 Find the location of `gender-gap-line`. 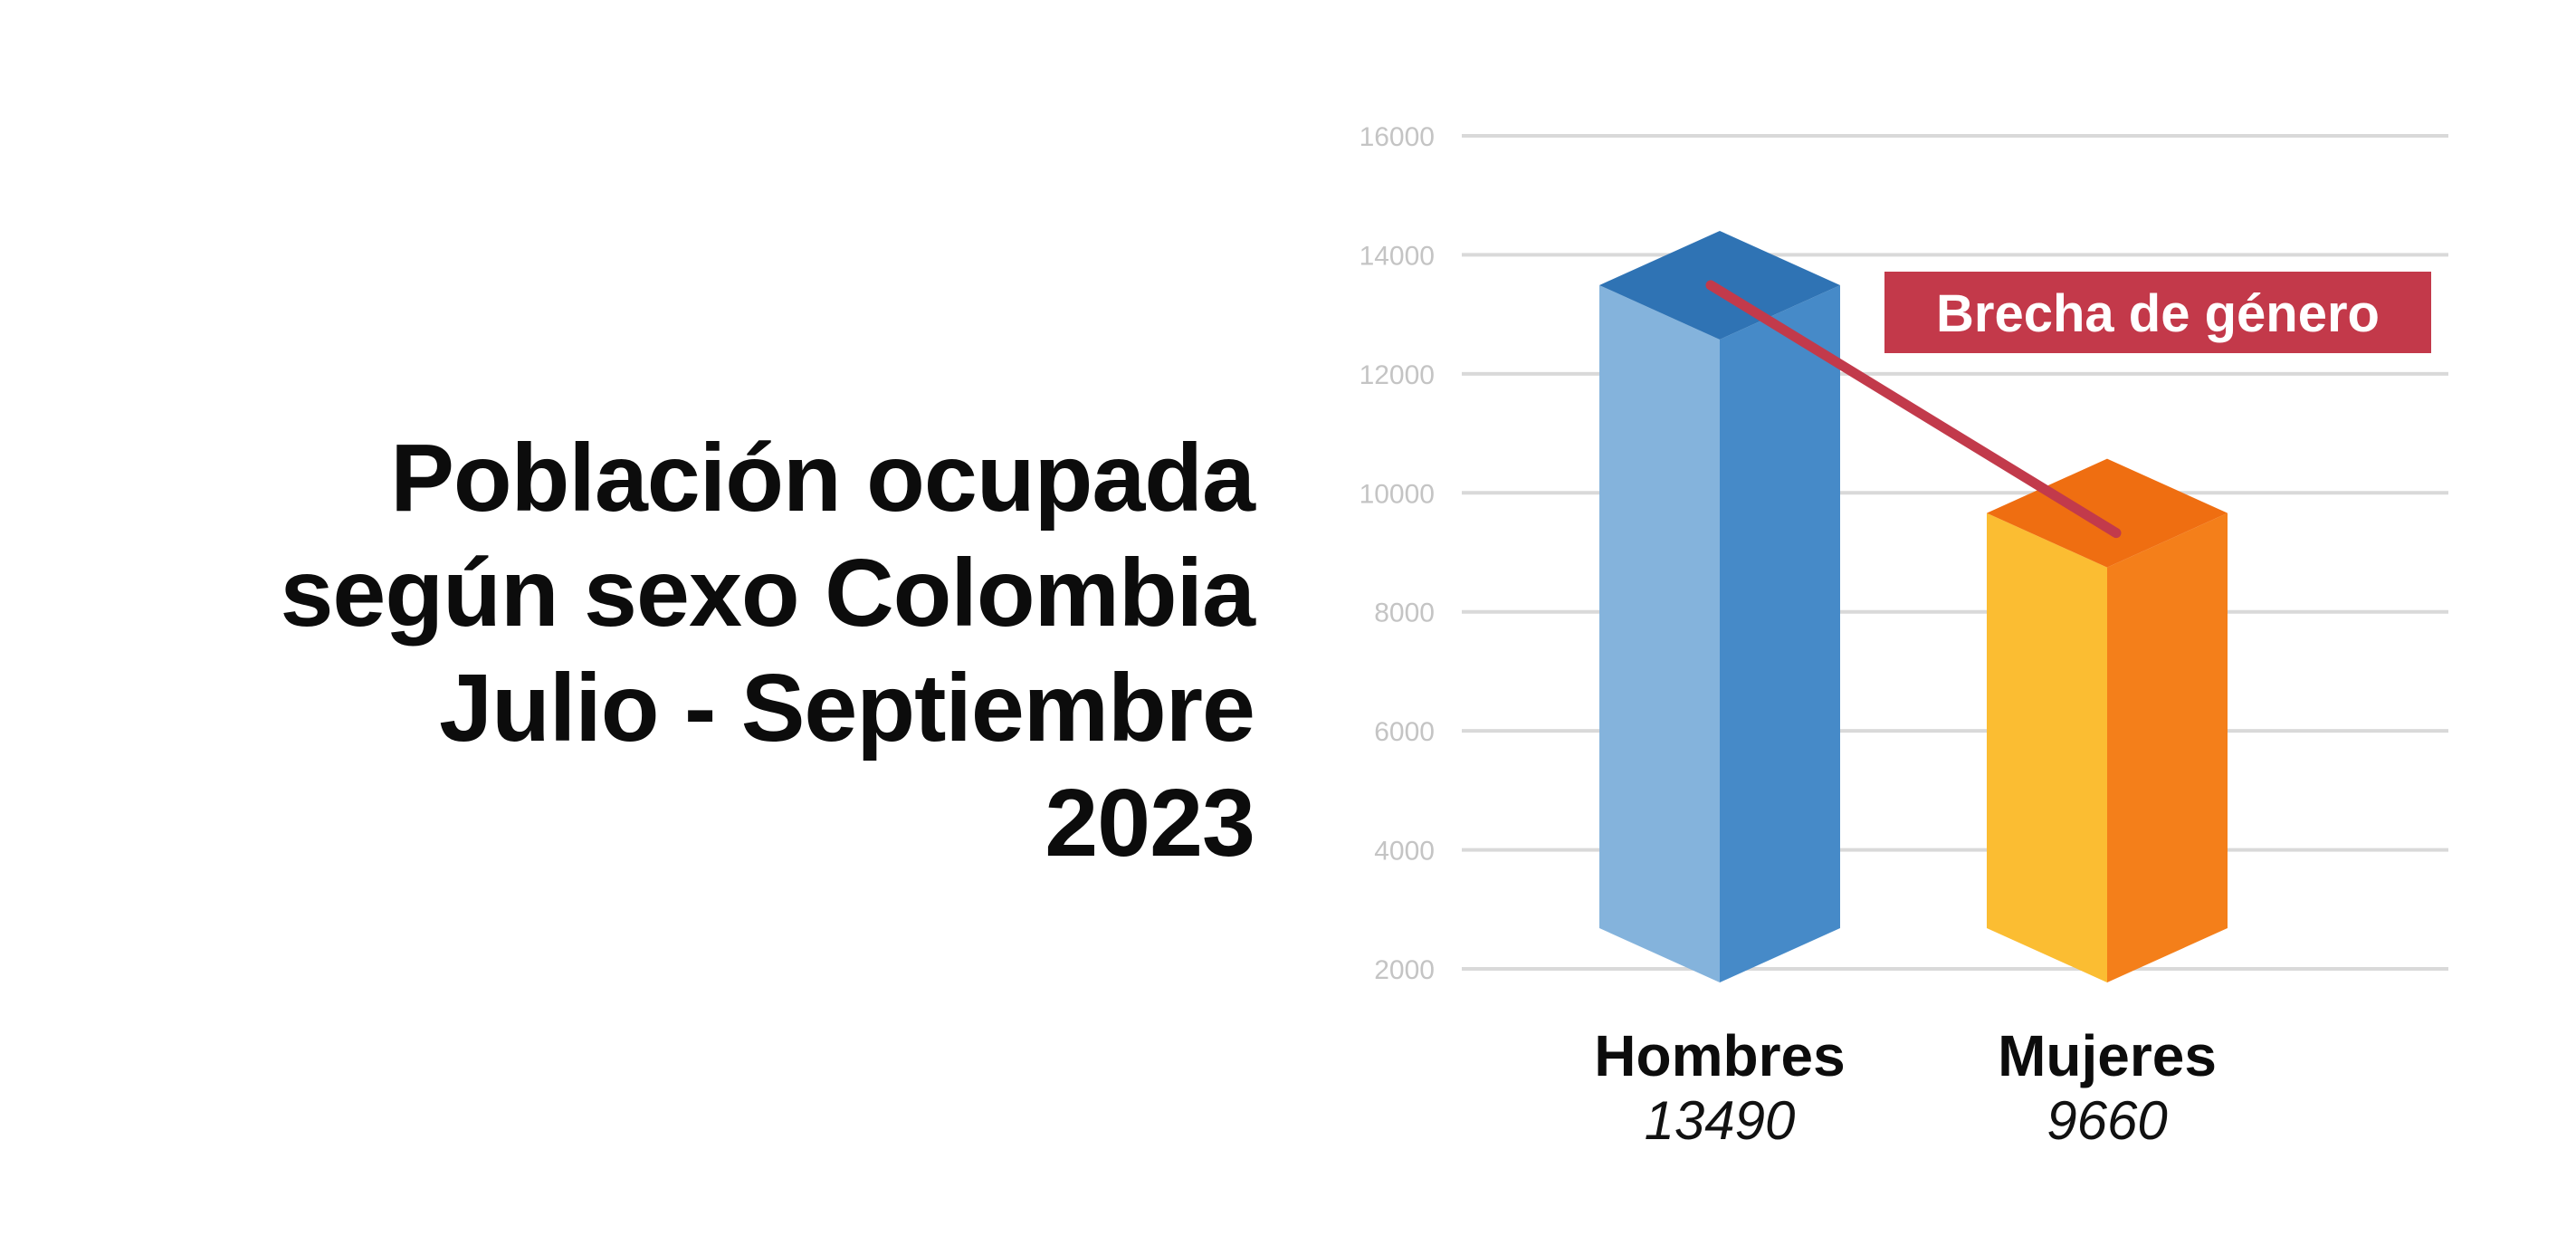

gender-gap-line is located at coordinates (1914, 409).